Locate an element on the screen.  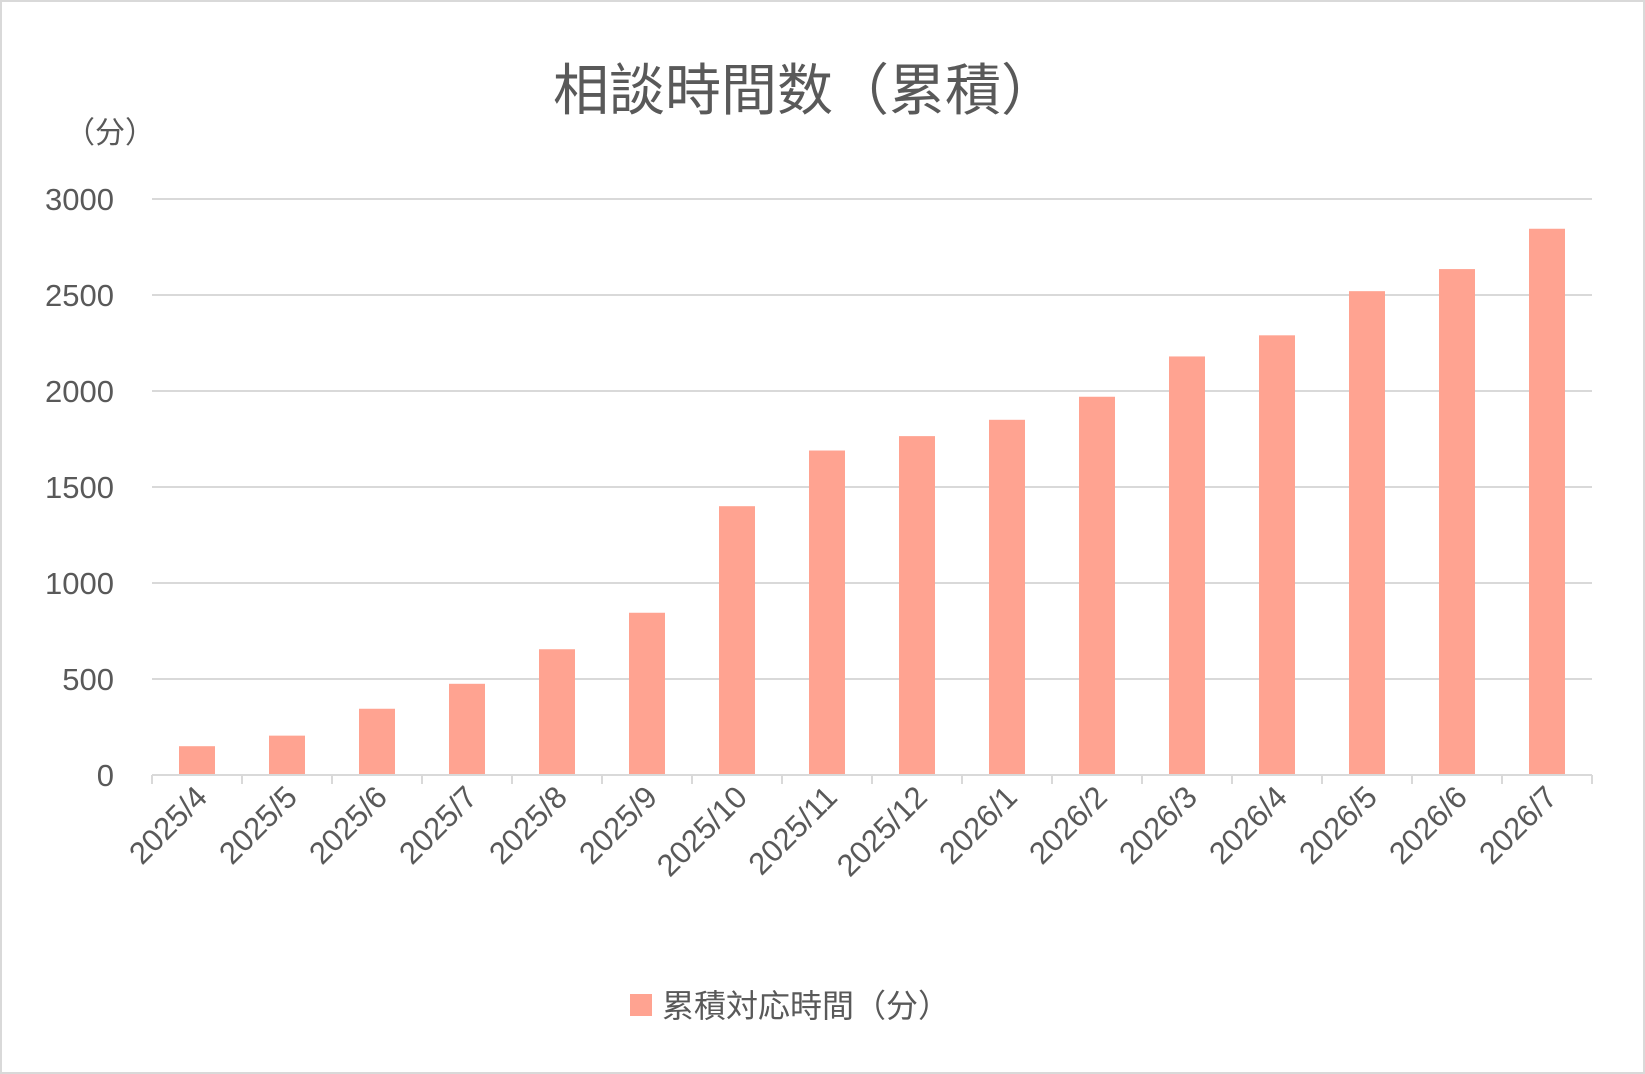
y-tick-label: 500 is located at coordinates (88, 679).